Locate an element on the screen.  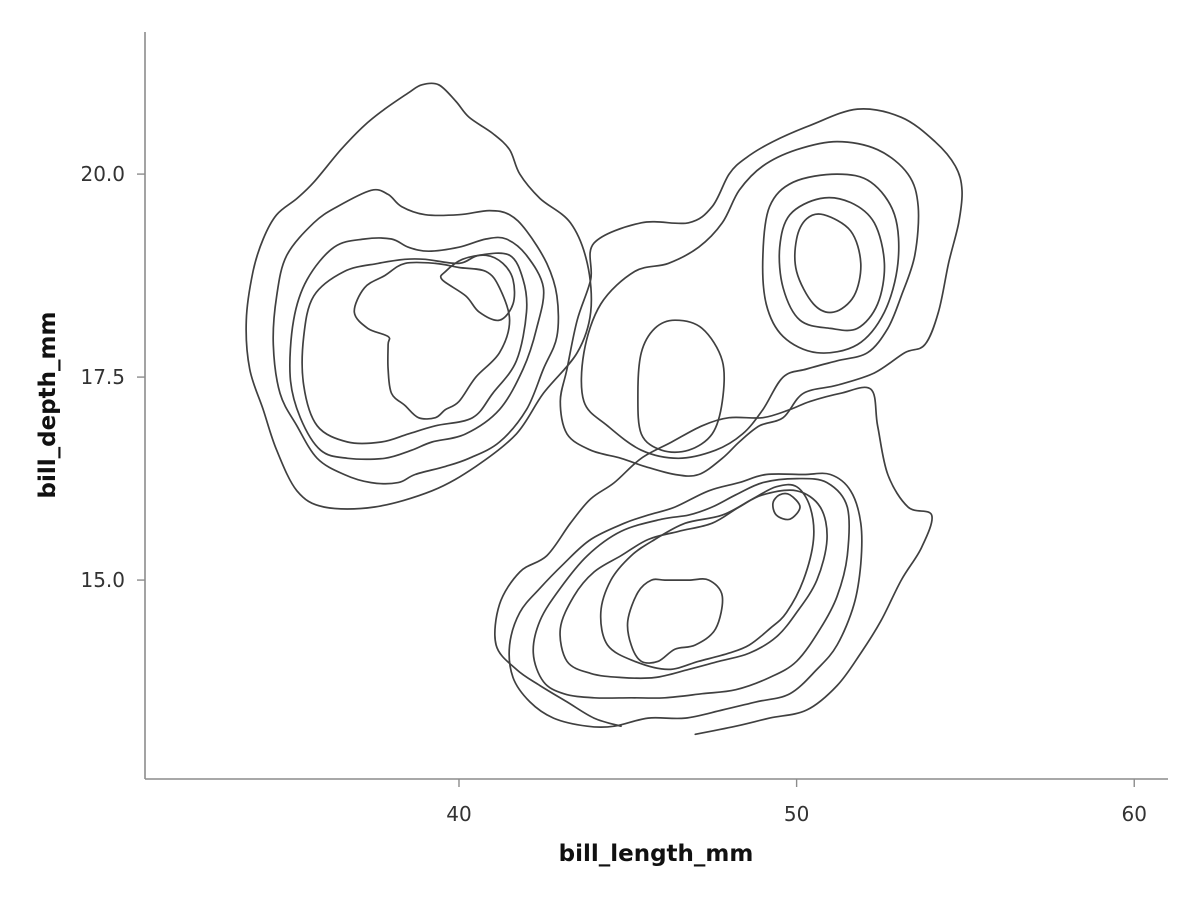
contour-line-g-peak is located at coordinates (786, 506).